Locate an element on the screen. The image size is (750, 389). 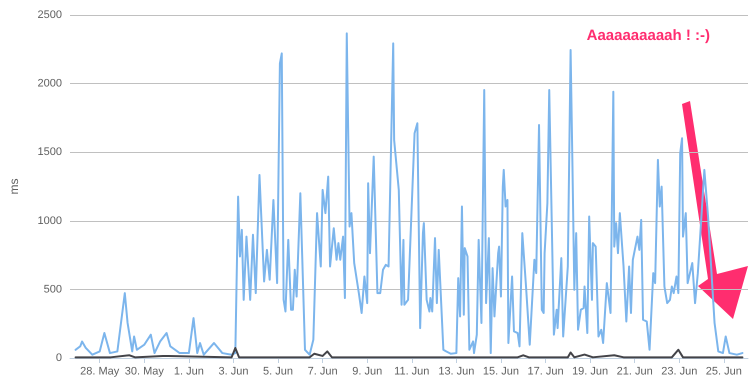
x-tick-label: 3. Jun is located at coordinates (233, 372).